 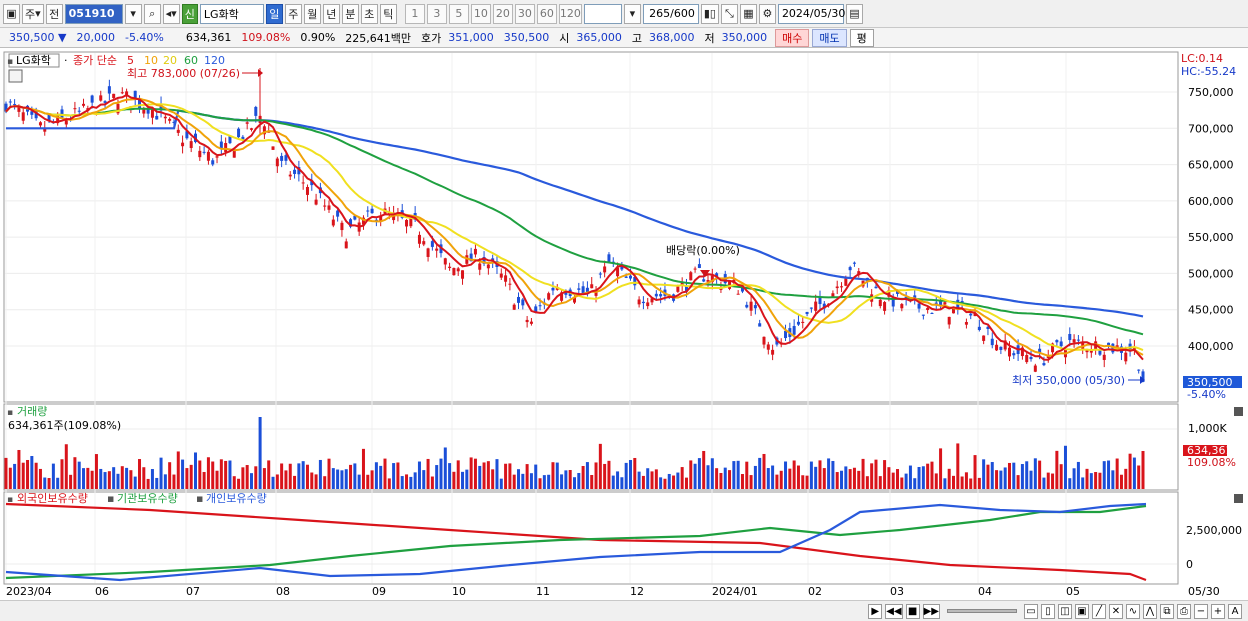 What do you see at coordinates (1082, 611) in the screenshot?
I see `layout-icon-4: ▣` at bounding box center [1082, 611].